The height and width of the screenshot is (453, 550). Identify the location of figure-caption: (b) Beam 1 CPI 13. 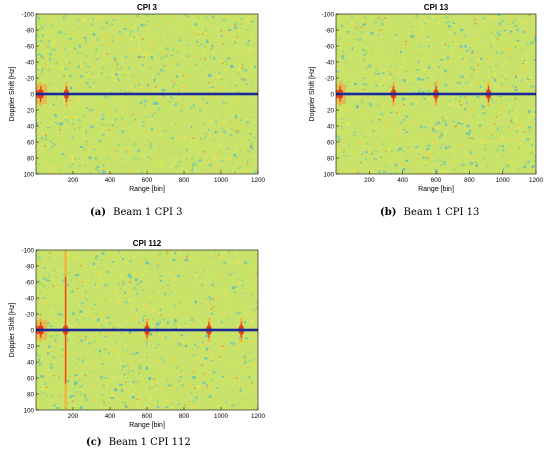
(429, 212).